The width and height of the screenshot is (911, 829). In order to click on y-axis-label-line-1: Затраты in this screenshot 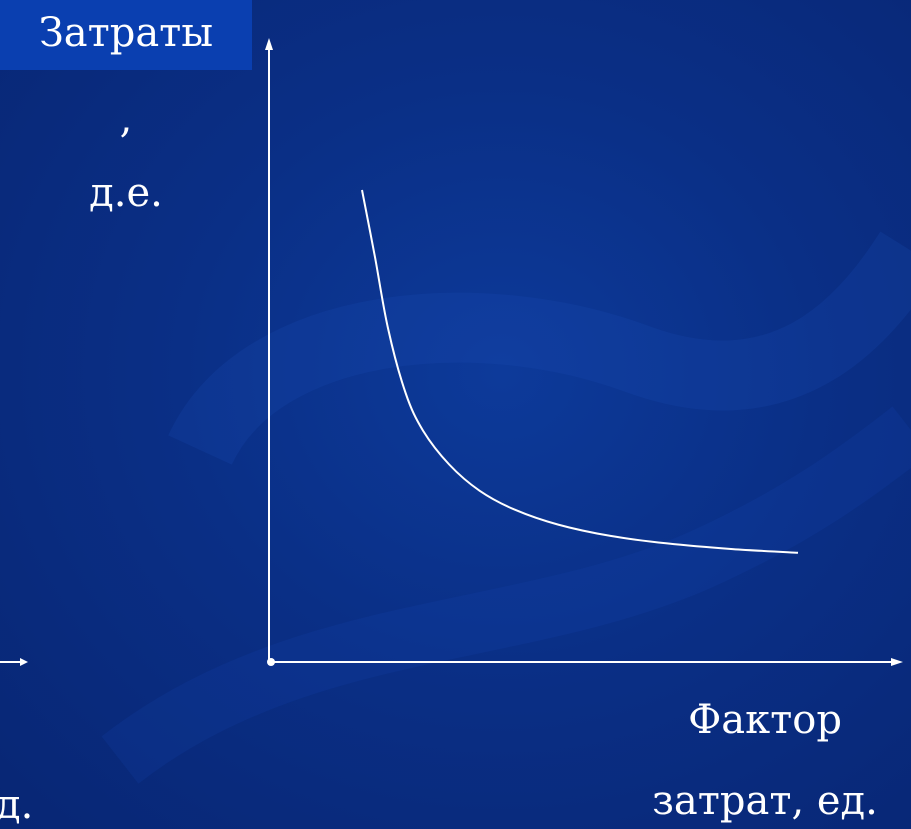, I will do `click(126, 33)`.